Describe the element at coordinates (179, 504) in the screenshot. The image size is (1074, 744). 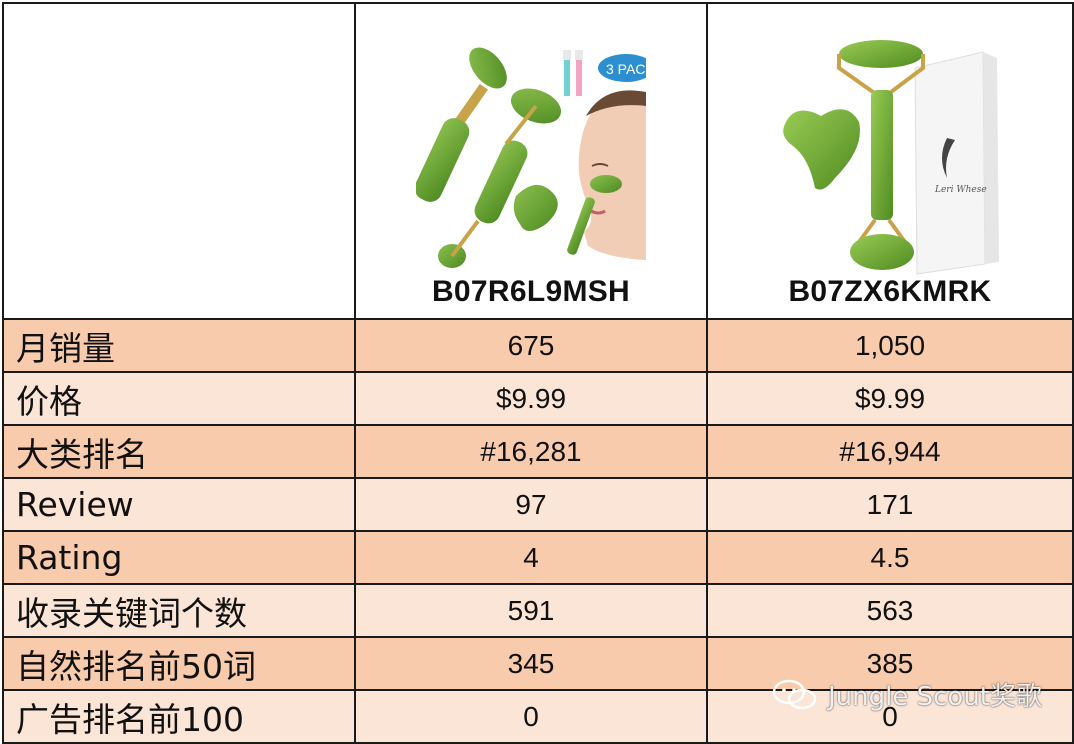
I see `row-label: Review` at that location.